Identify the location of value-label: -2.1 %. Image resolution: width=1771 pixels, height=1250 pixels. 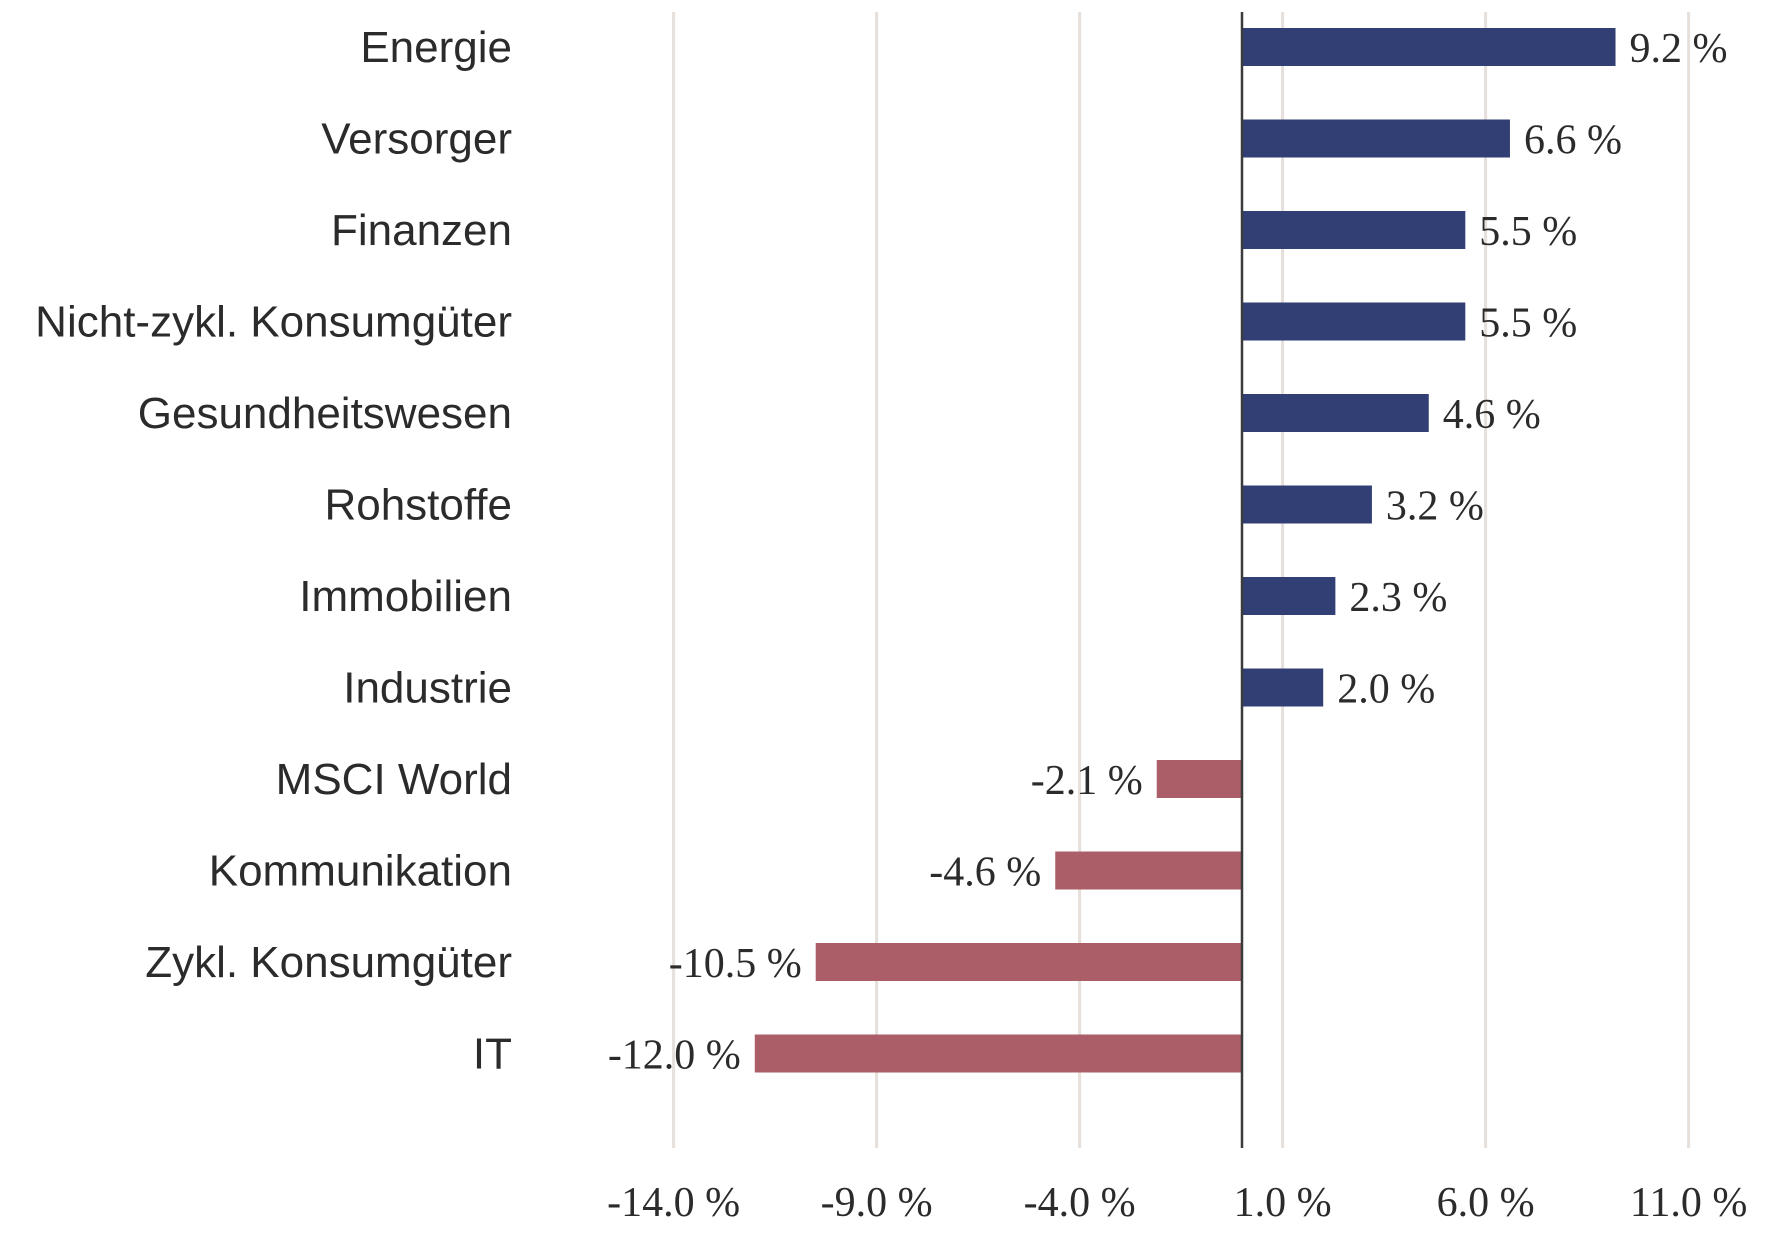
(1087, 781).